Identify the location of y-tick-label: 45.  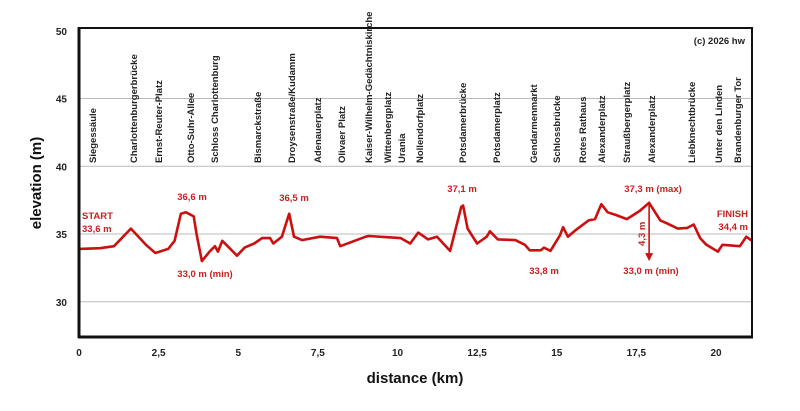
(62, 100).